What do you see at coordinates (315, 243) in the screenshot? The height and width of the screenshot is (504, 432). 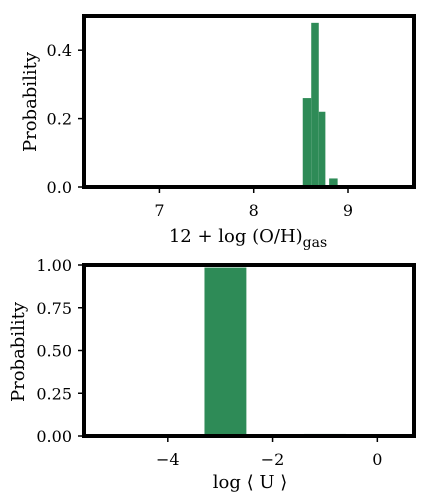 I see `metallicity-x-axis-label-subscript: gas` at bounding box center [315, 243].